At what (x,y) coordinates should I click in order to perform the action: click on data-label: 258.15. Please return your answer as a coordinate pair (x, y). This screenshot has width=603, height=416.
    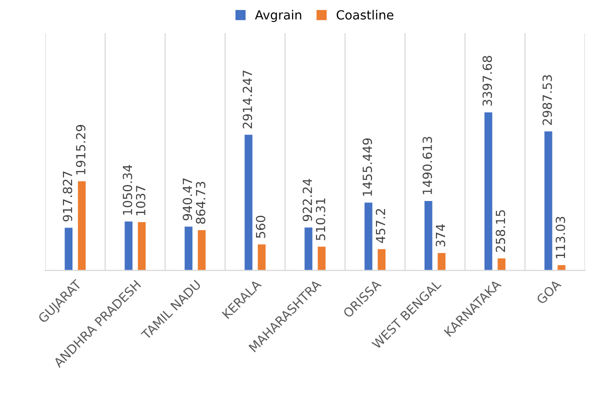
    Looking at the image, I should click on (501, 231).